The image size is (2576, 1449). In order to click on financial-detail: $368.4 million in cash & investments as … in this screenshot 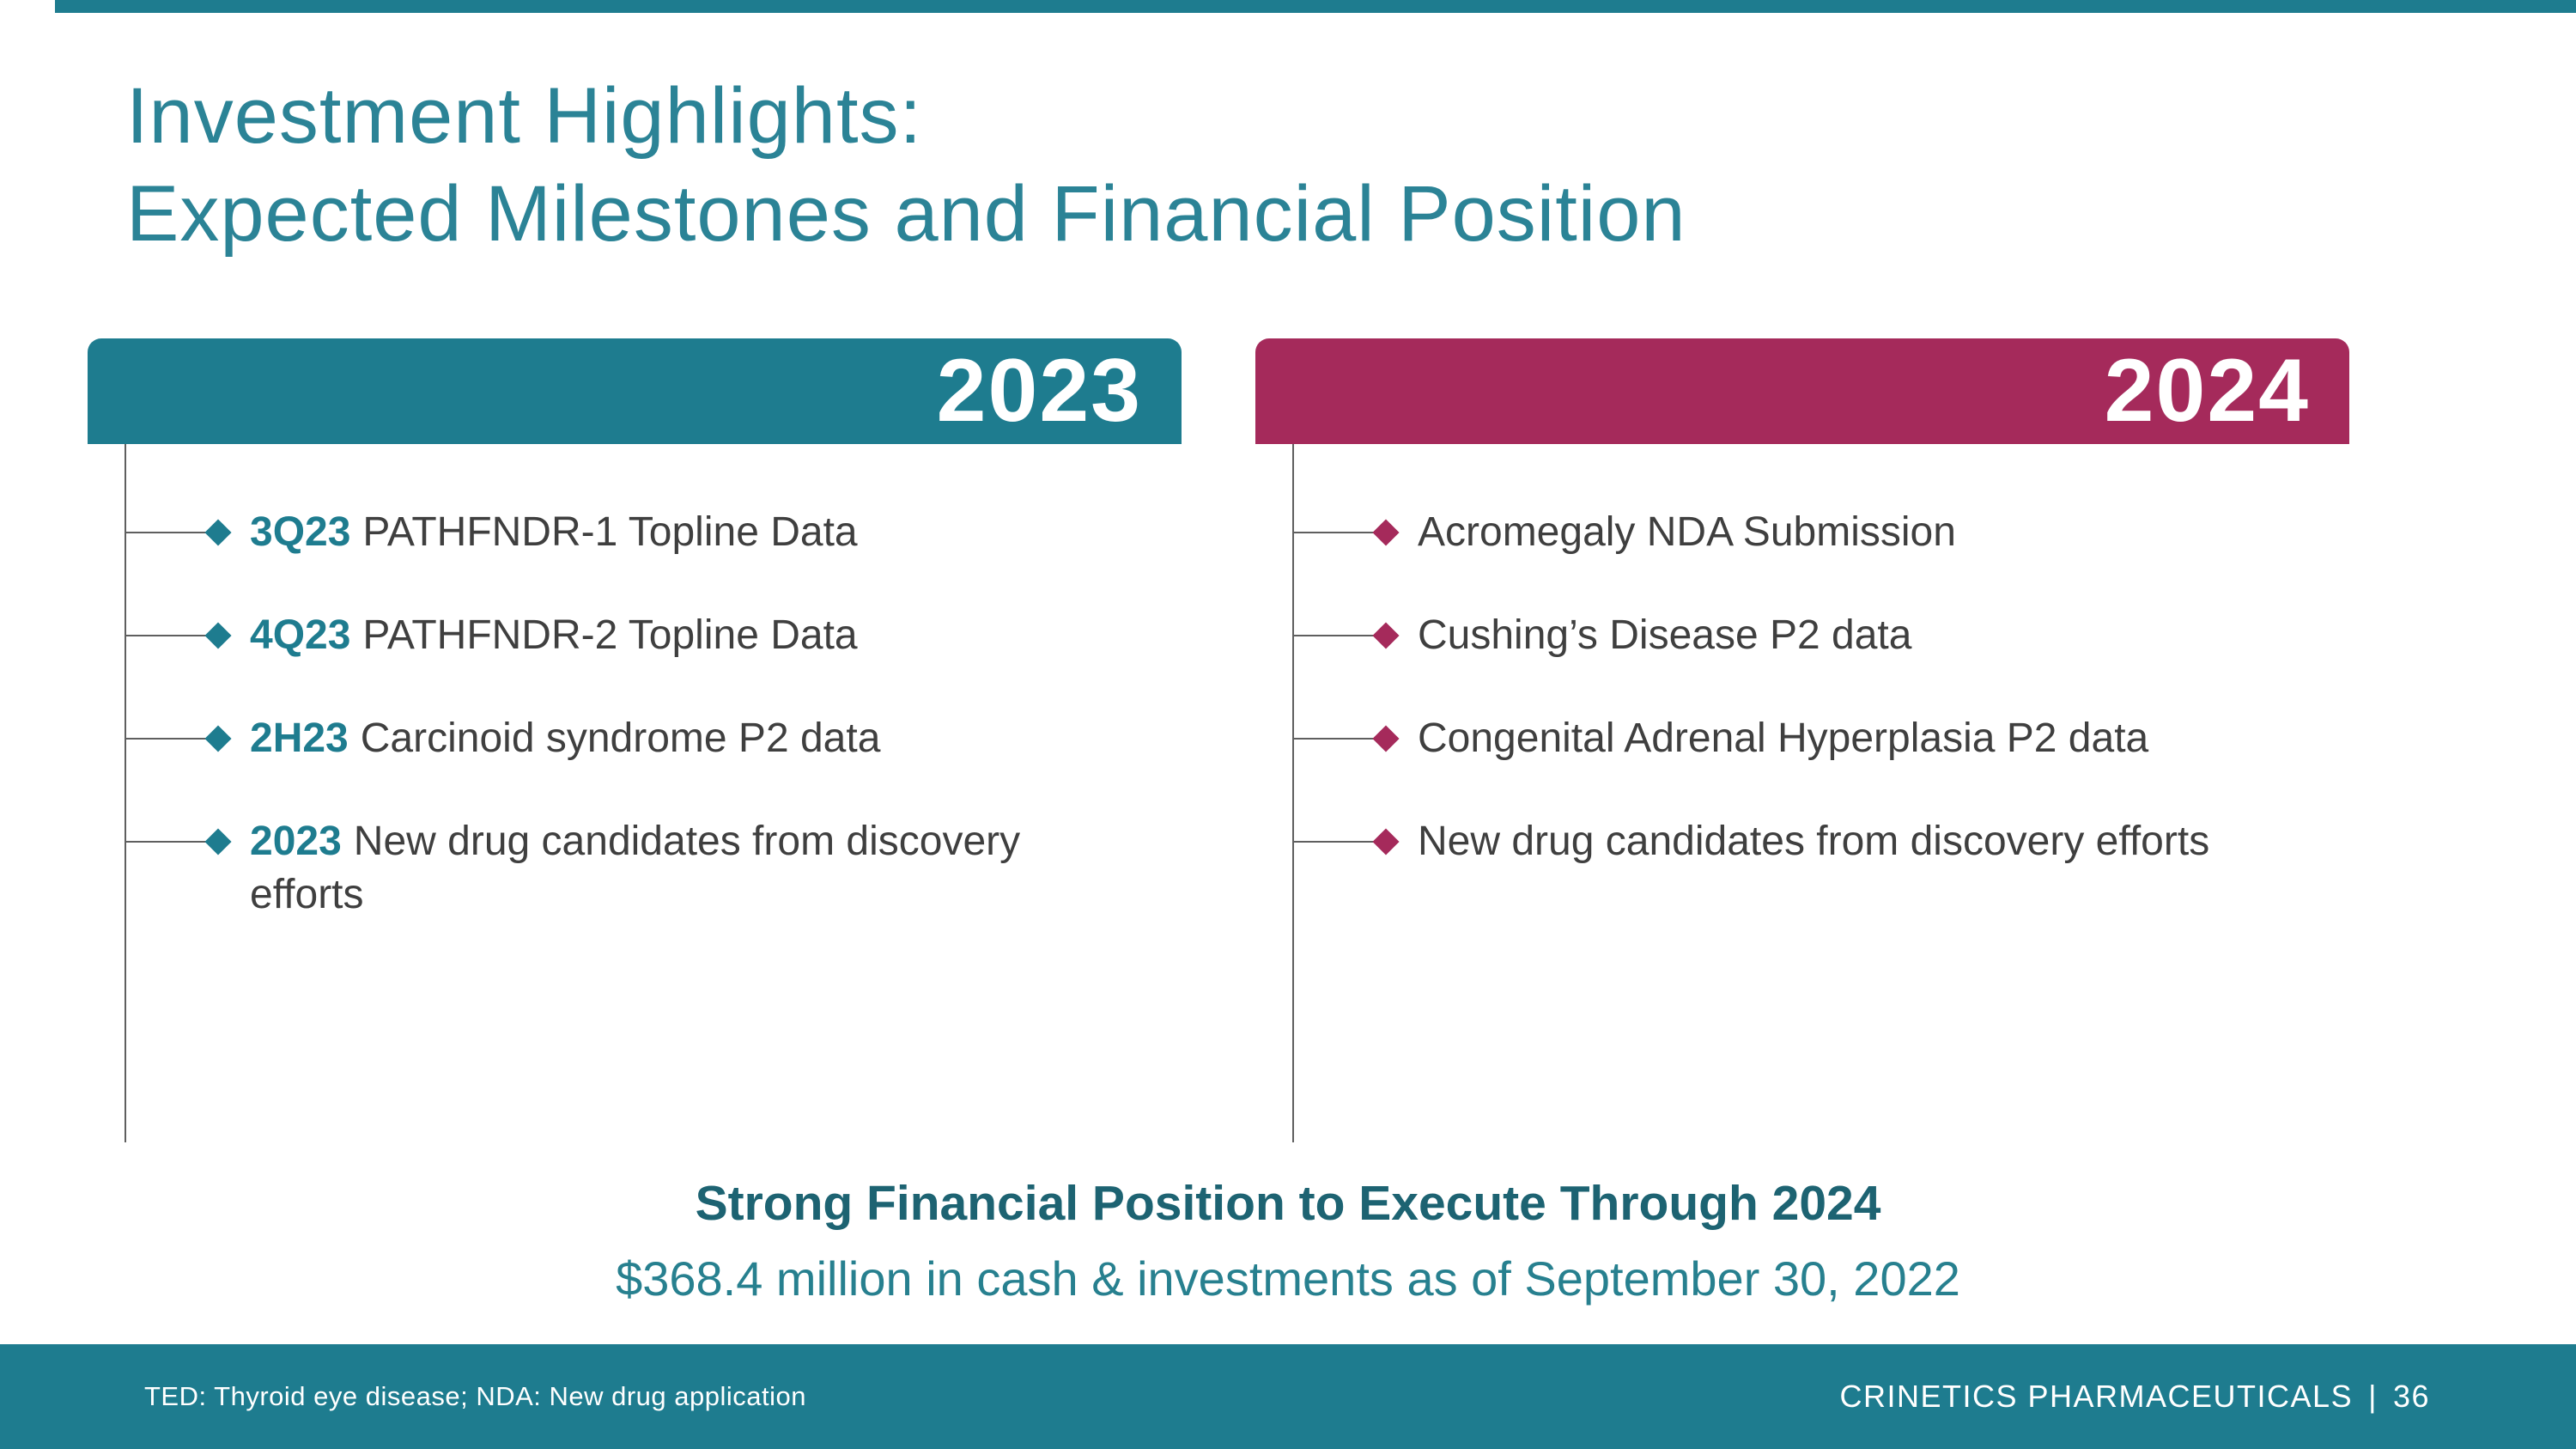, I will do `click(1288, 1278)`.